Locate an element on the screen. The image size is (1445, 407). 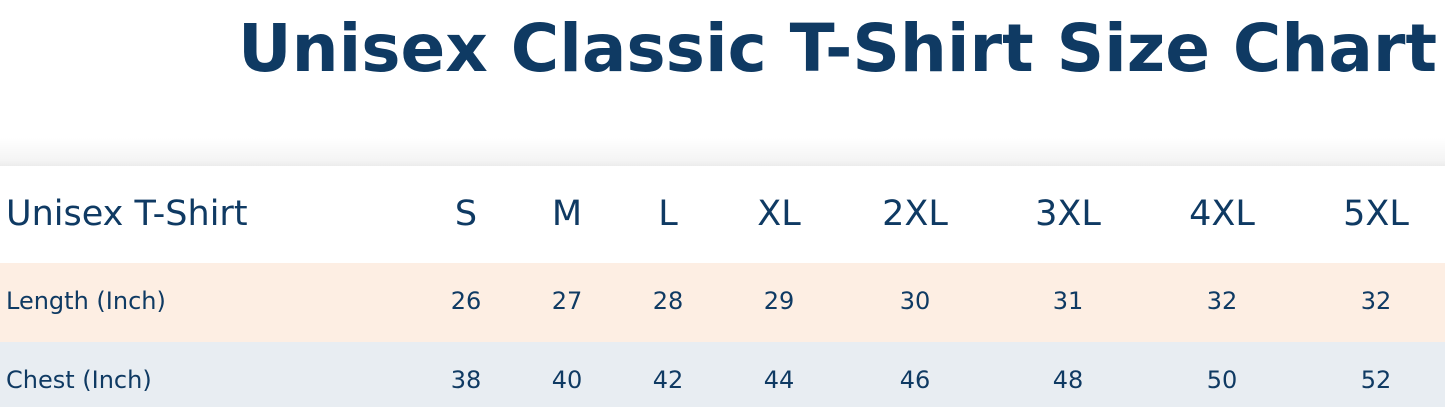
length-value: 31 is located at coordinates (1068, 301).